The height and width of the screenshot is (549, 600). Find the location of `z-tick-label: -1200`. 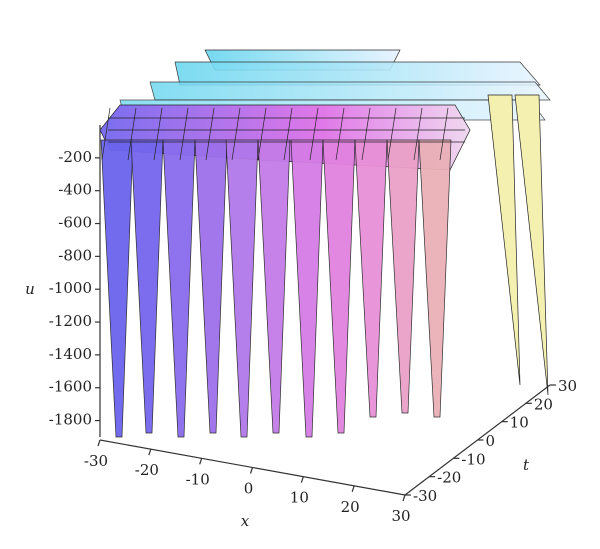

z-tick-label: -1200 is located at coordinates (70, 321).